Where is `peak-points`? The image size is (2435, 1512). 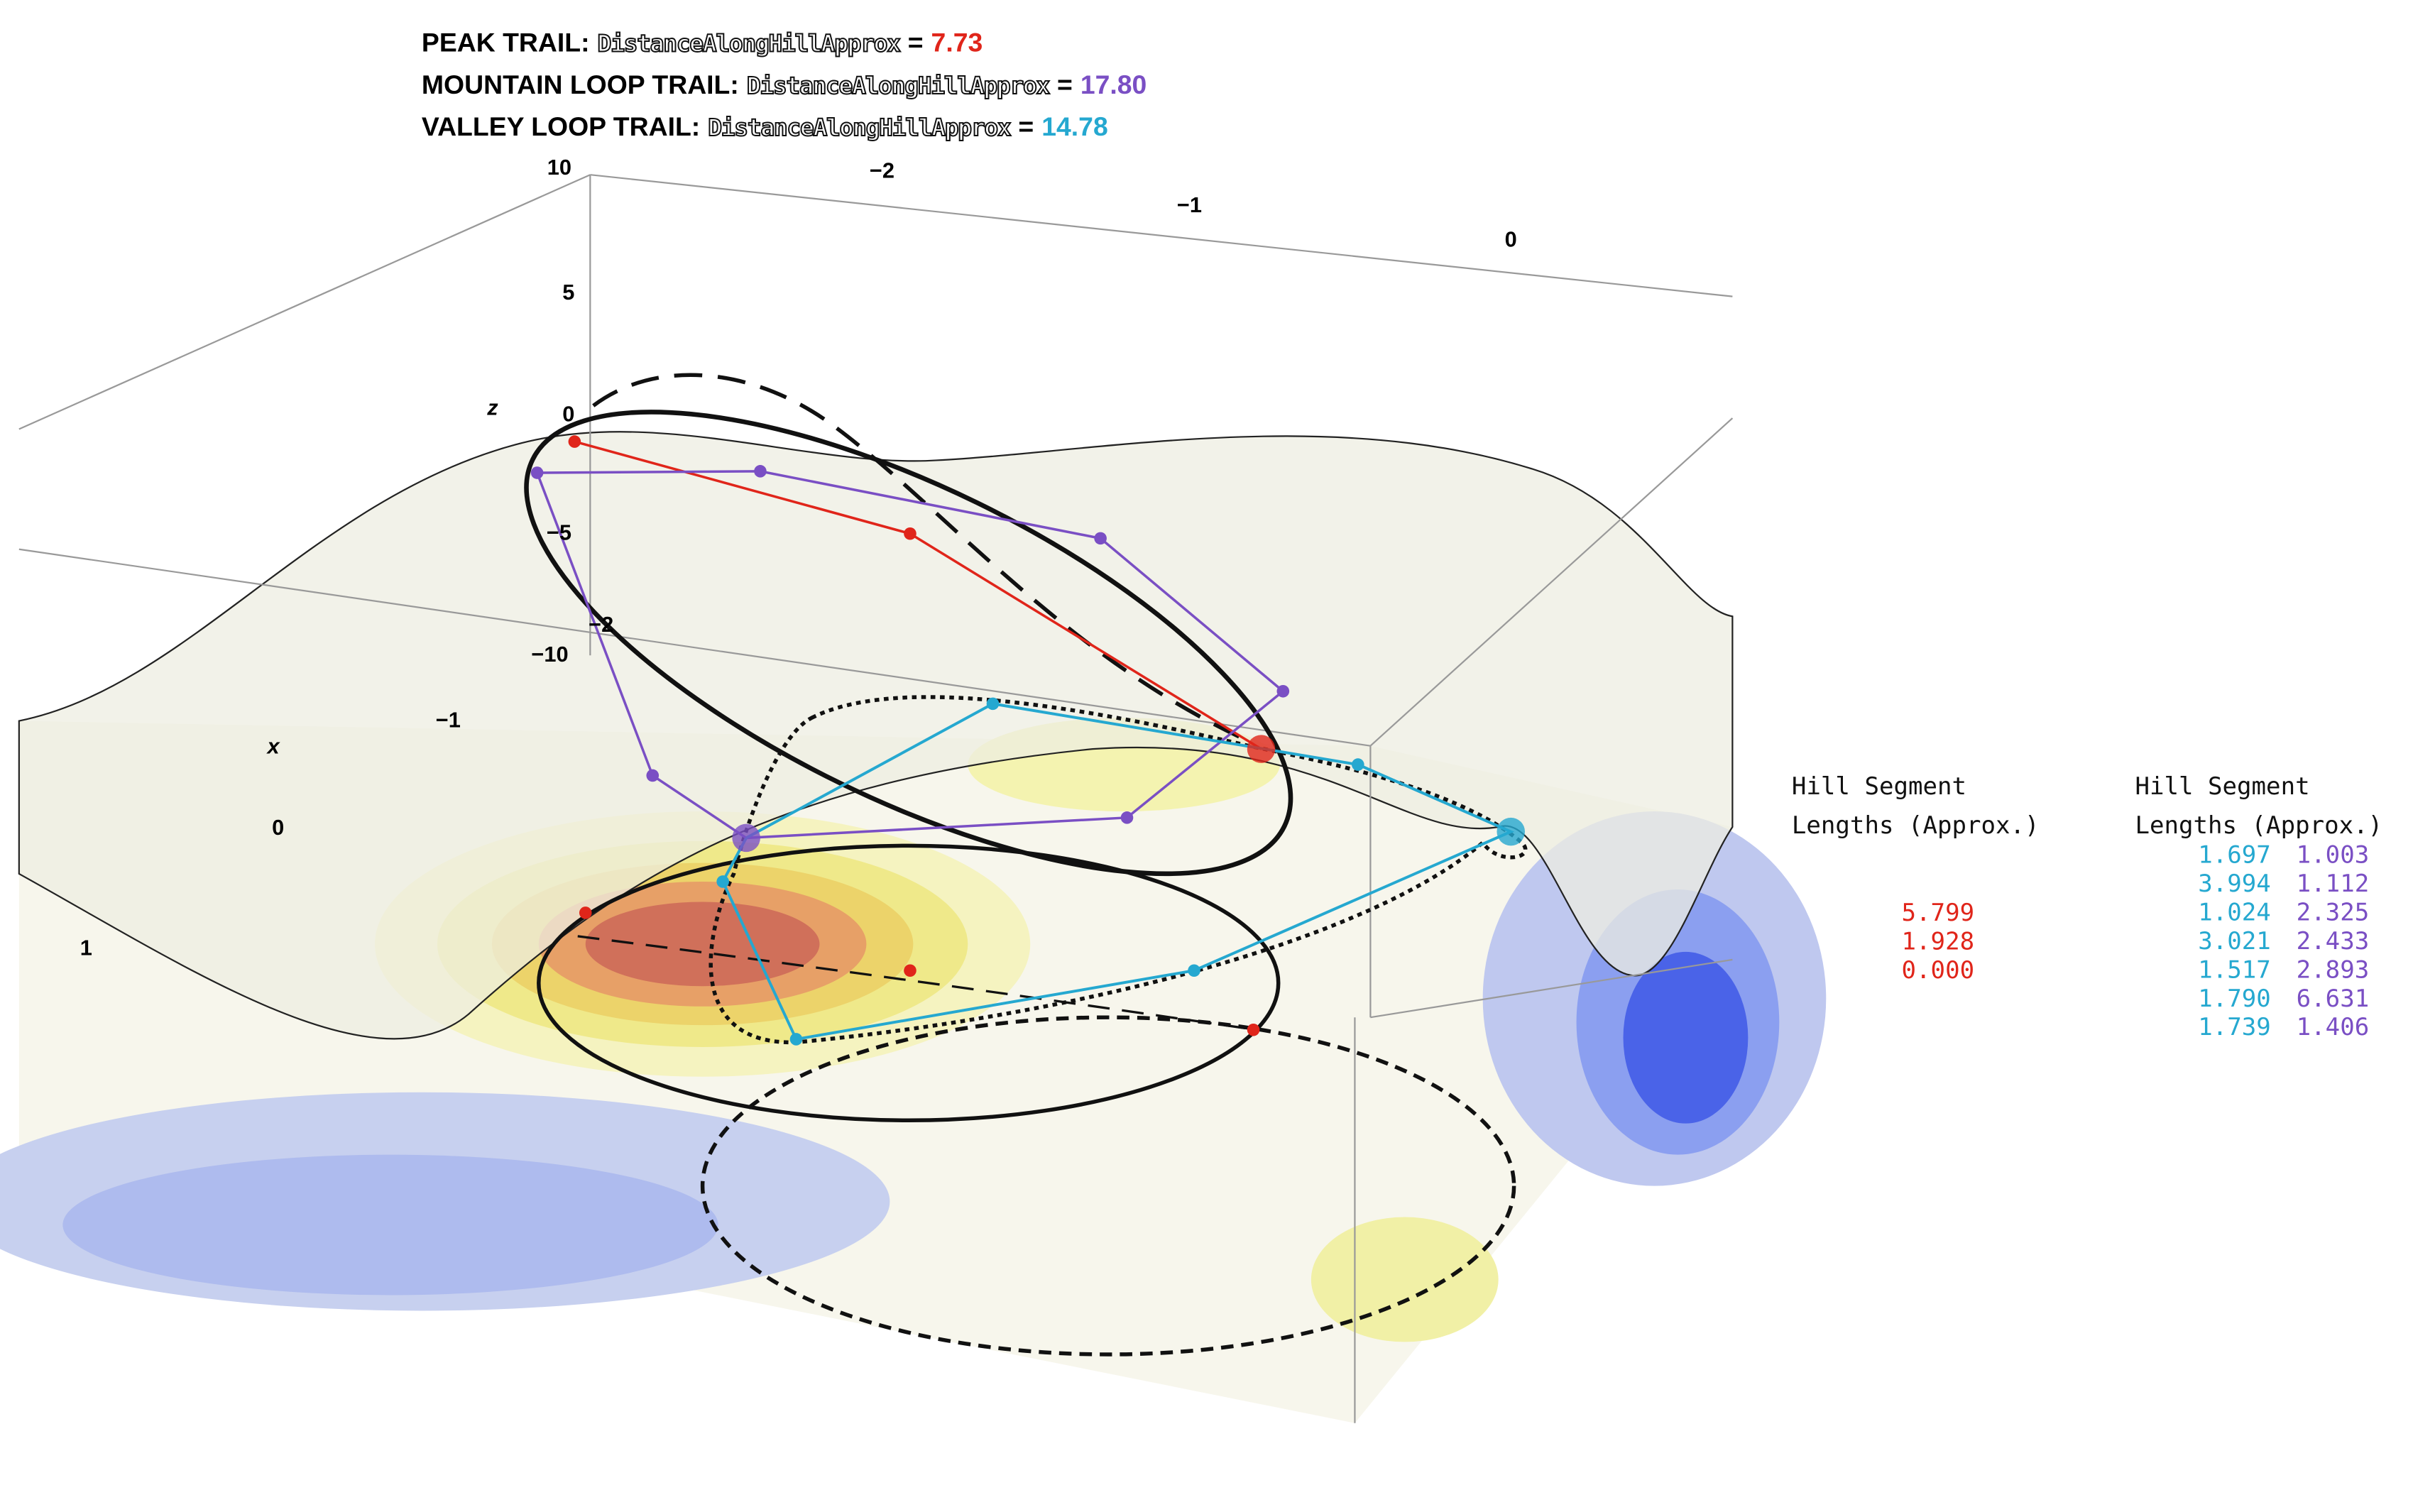
peak-points is located at coordinates (922, 736).